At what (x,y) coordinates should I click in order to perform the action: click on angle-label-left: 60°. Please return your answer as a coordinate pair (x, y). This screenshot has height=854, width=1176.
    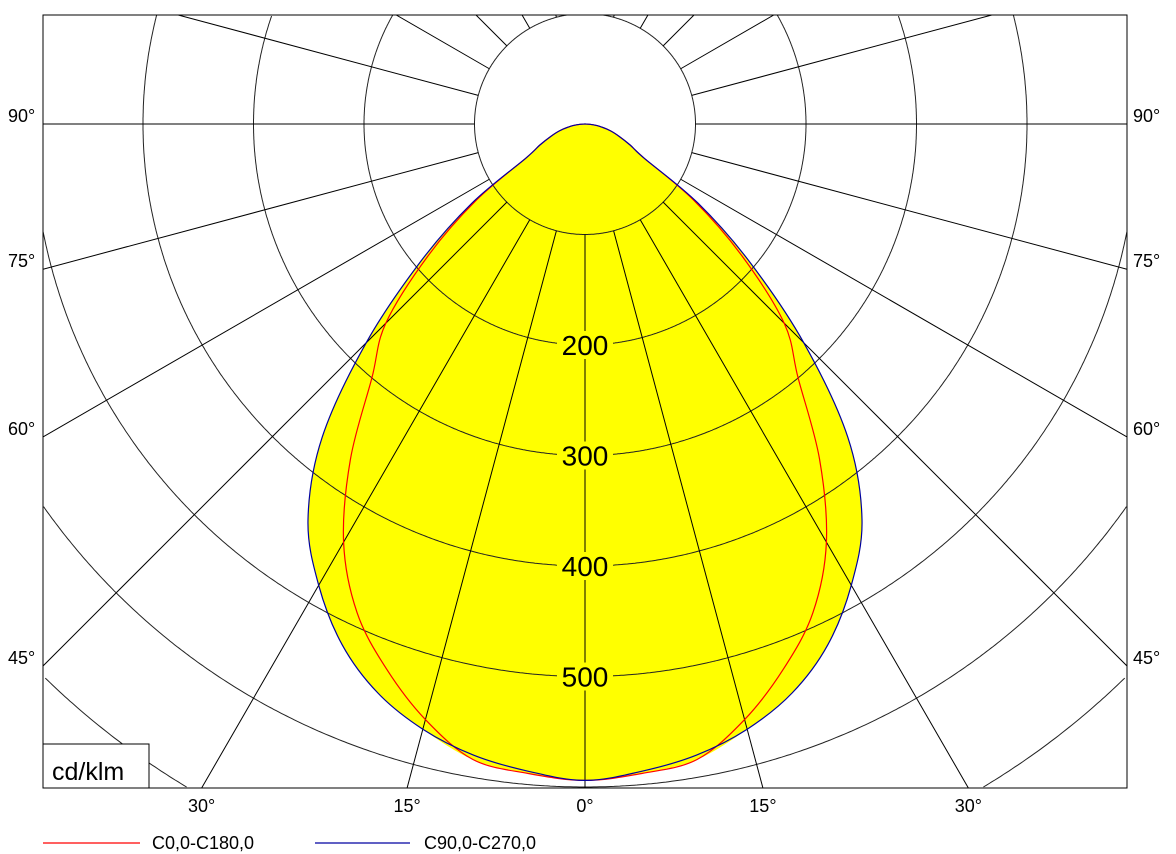
    Looking at the image, I should click on (21, 429).